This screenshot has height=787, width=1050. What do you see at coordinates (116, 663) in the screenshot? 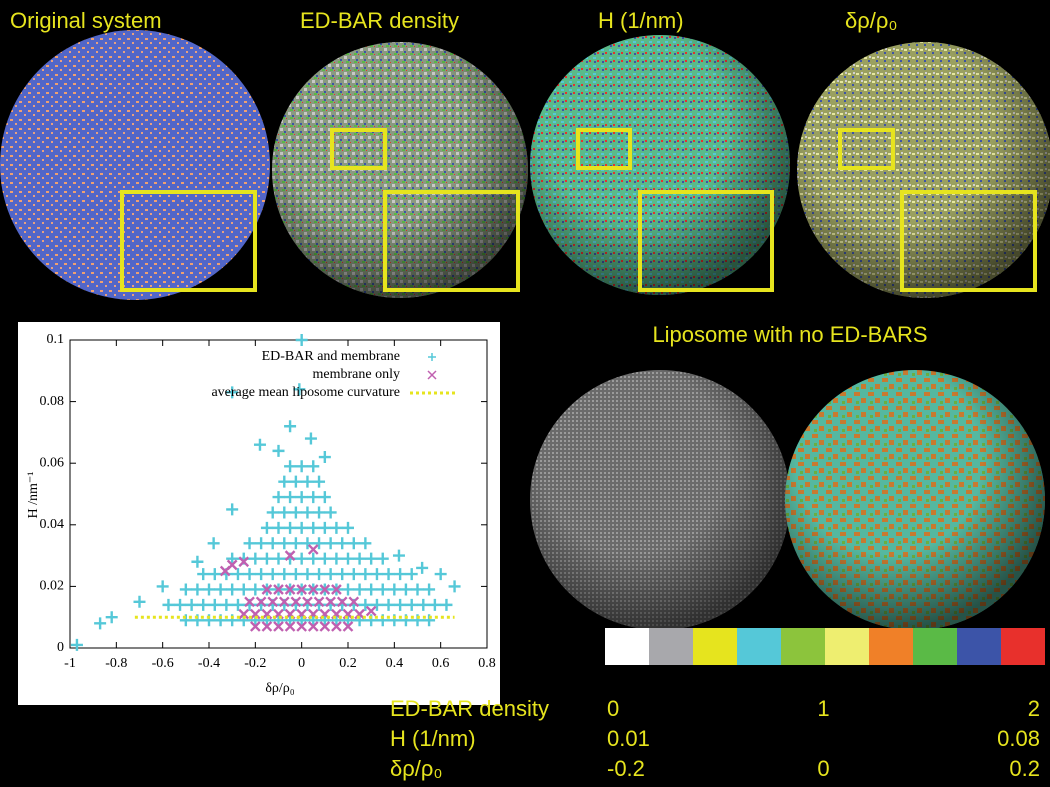
I see `x-tick-label: -0.8` at bounding box center [116, 663].